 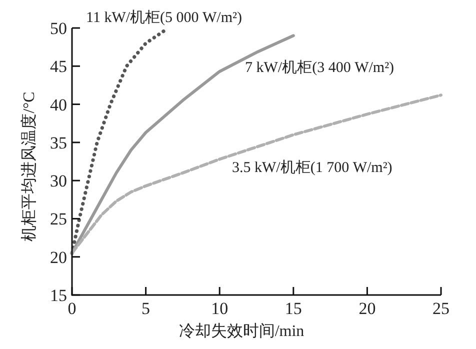 I want to click on y-tick-label: 15, so click(x=58, y=295).